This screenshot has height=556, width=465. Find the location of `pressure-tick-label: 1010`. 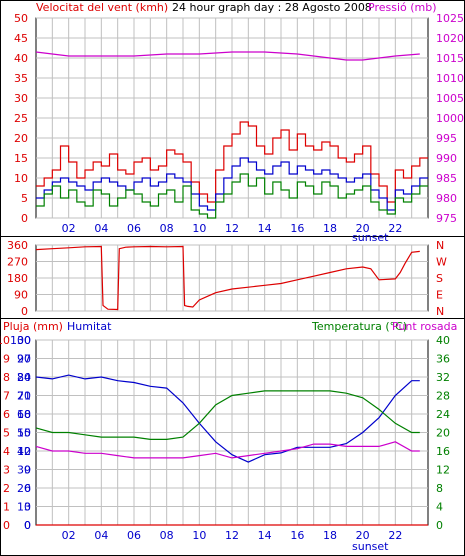

pressure-tick-label: 1010 is located at coordinates (450, 78).